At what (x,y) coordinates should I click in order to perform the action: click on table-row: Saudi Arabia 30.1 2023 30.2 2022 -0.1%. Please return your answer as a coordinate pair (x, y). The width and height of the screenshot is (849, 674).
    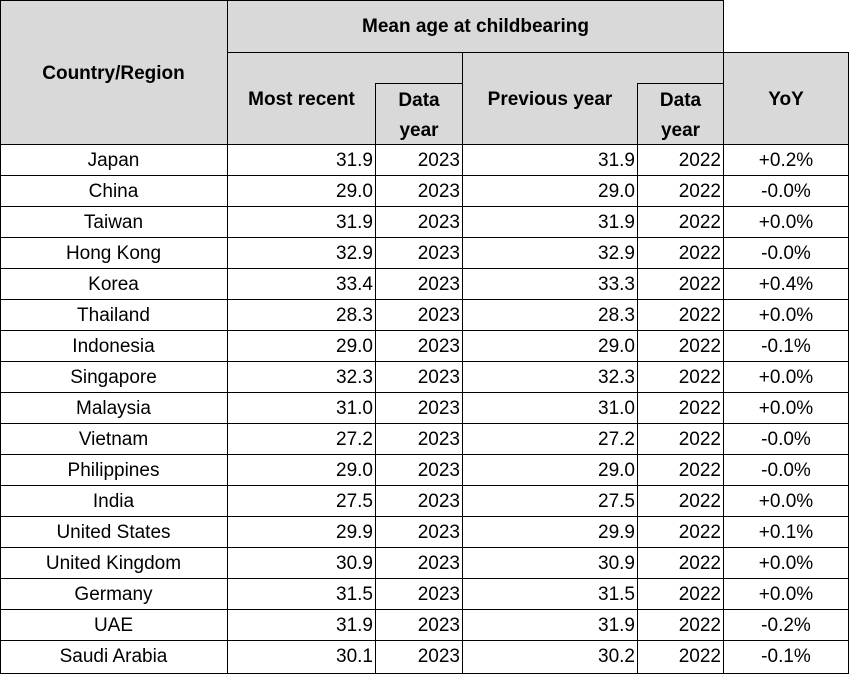
    Looking at the image, I should click on (424, 656).